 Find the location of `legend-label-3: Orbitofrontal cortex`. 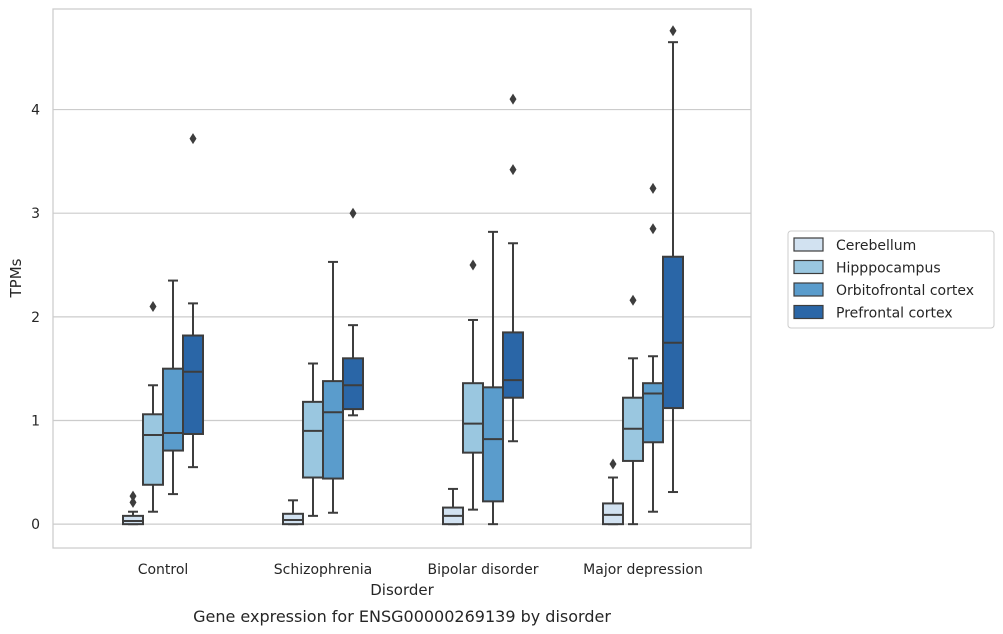

legend-label-3: Orbitofrontal cortex is located at coordinates (905, 291).